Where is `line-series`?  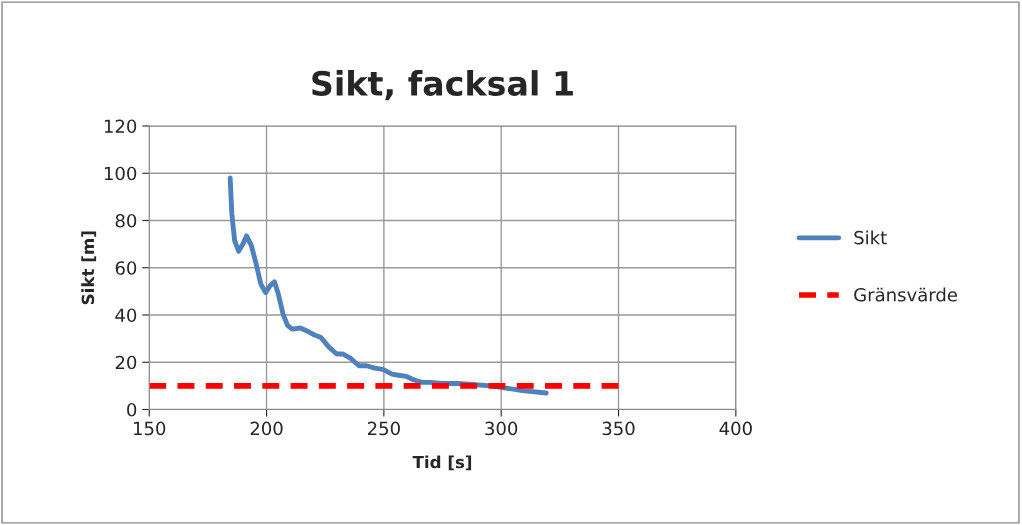 line-series is located at coordinates (388, 285).